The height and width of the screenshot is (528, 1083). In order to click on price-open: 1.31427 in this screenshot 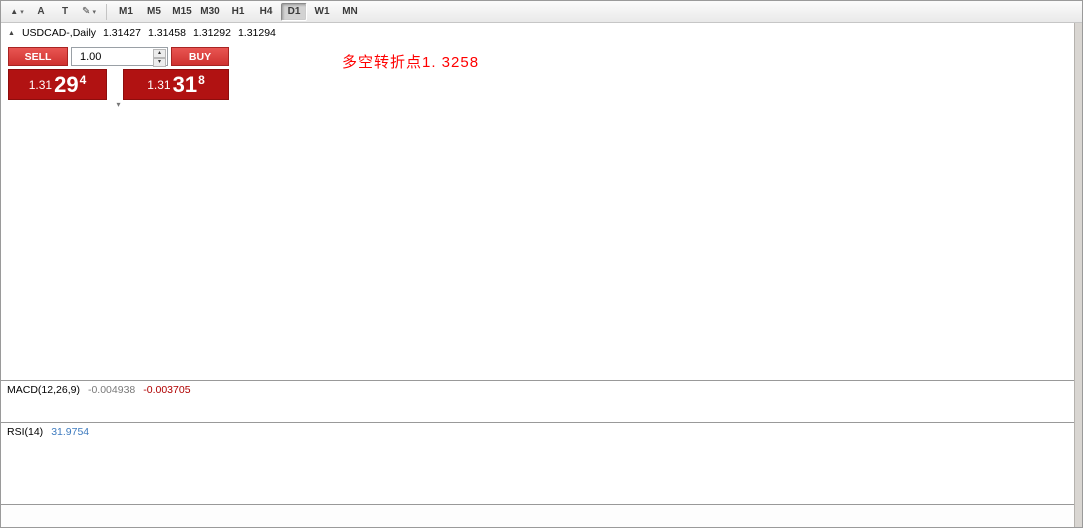, I will do `click(122, 33)`.